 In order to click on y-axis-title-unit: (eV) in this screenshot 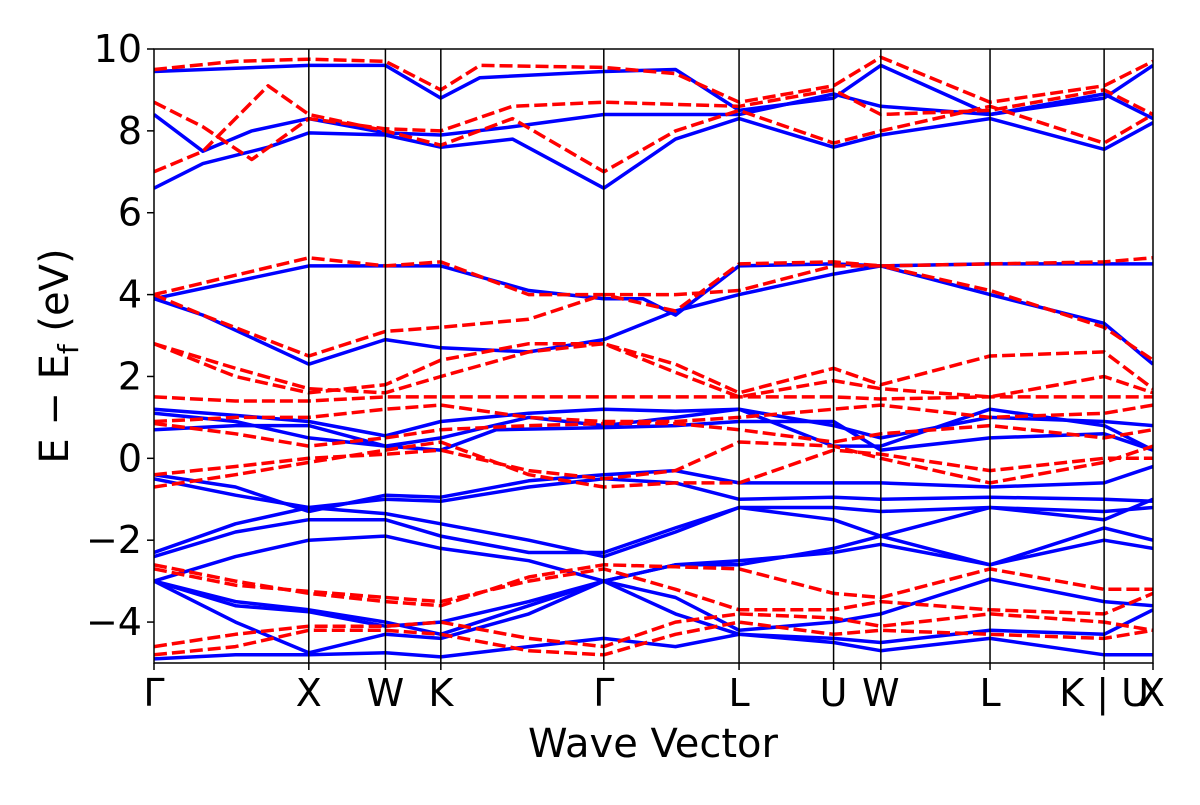, I will do `click(55, 296)`.